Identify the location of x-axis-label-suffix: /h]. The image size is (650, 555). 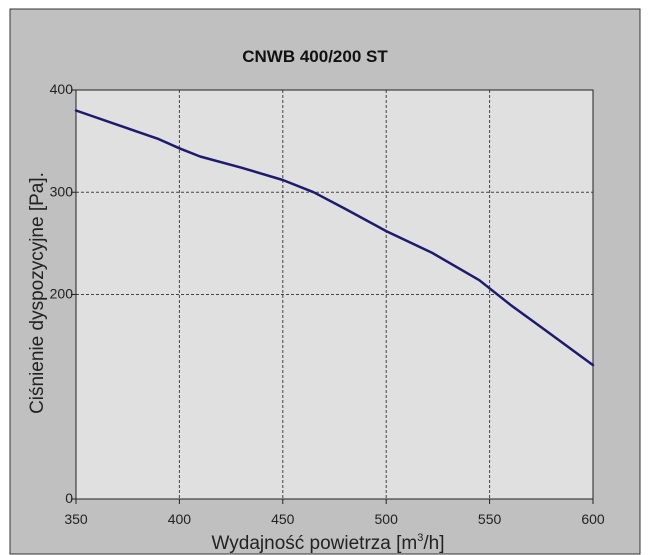
(433, 543).